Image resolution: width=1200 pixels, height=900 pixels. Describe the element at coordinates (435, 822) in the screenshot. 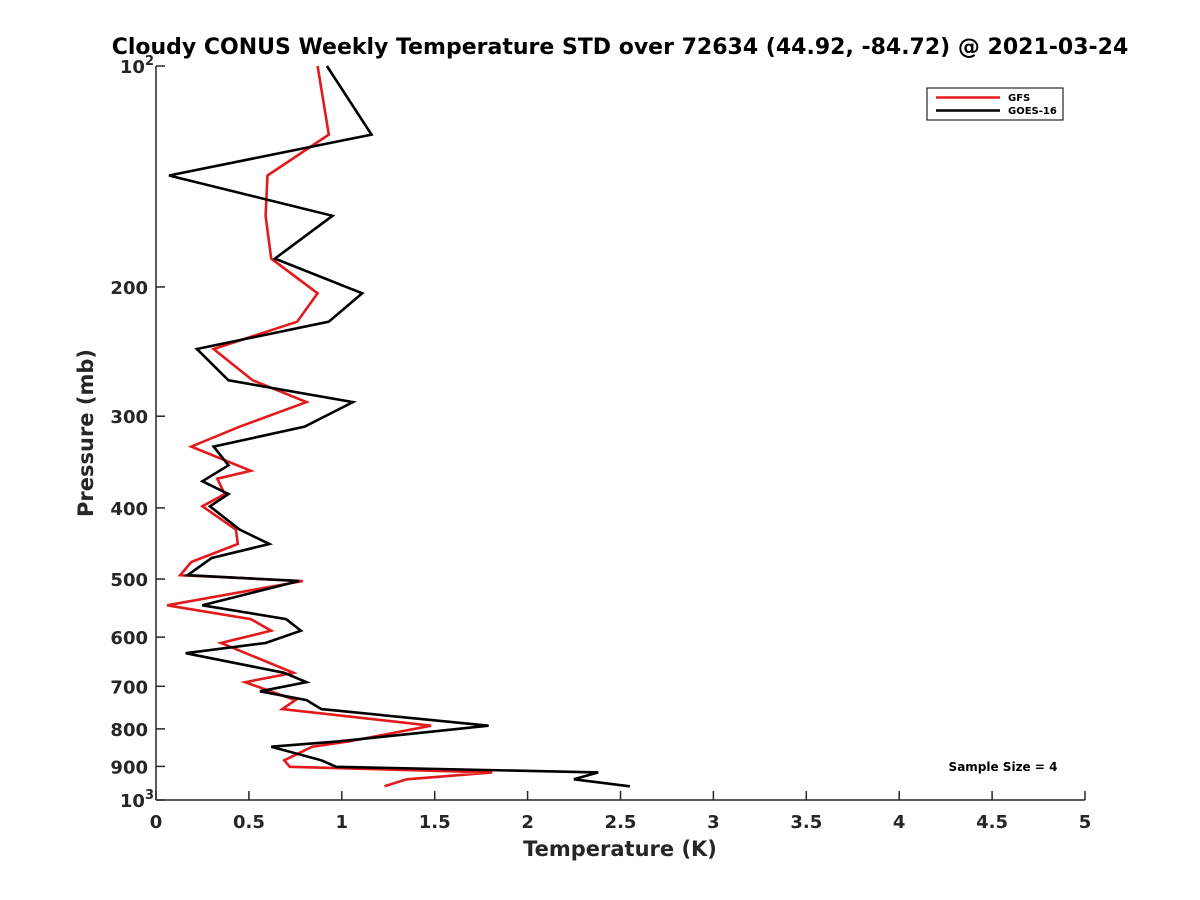

I see `x-tick-label: 1.5` at that location.